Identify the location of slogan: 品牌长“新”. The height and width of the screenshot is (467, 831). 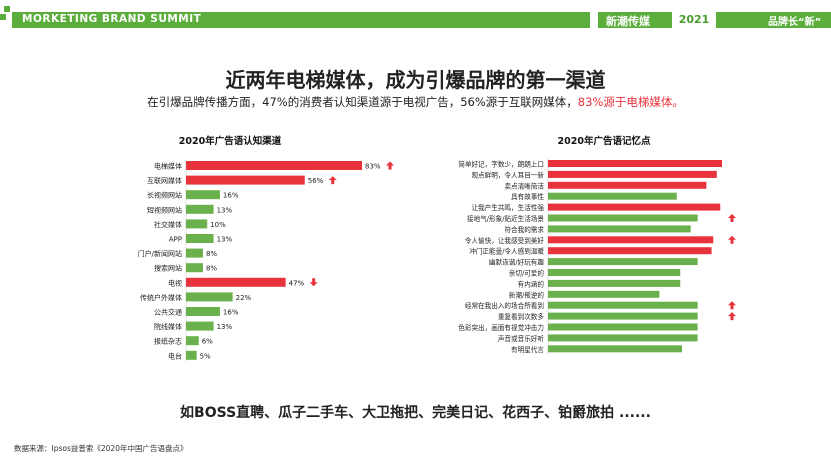
(795, 22).